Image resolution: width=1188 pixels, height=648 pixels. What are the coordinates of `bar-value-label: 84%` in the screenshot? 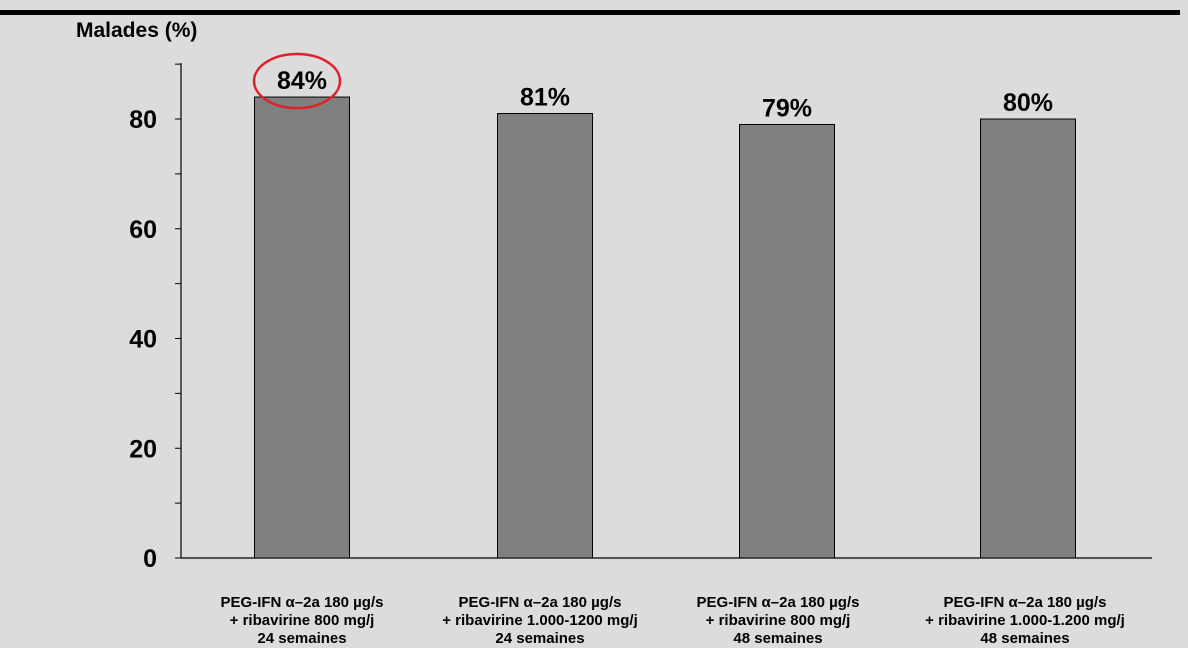 It's located at (302, 81).